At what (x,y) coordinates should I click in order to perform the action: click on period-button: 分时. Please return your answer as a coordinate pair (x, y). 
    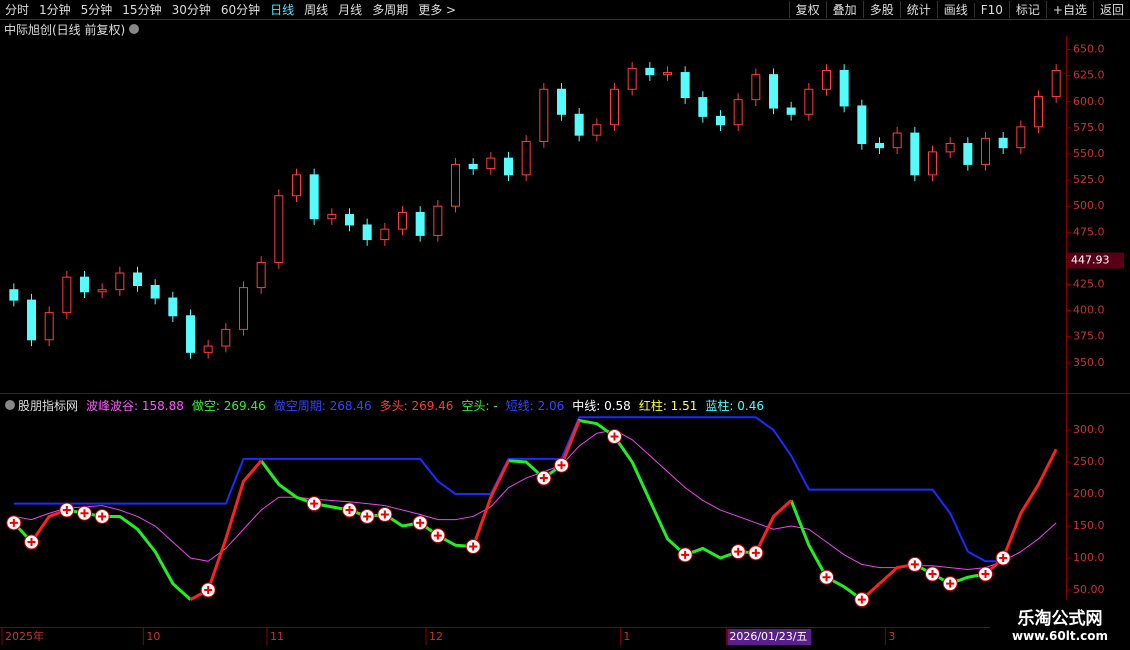
    Looking at the image, I should click on (17, 10).